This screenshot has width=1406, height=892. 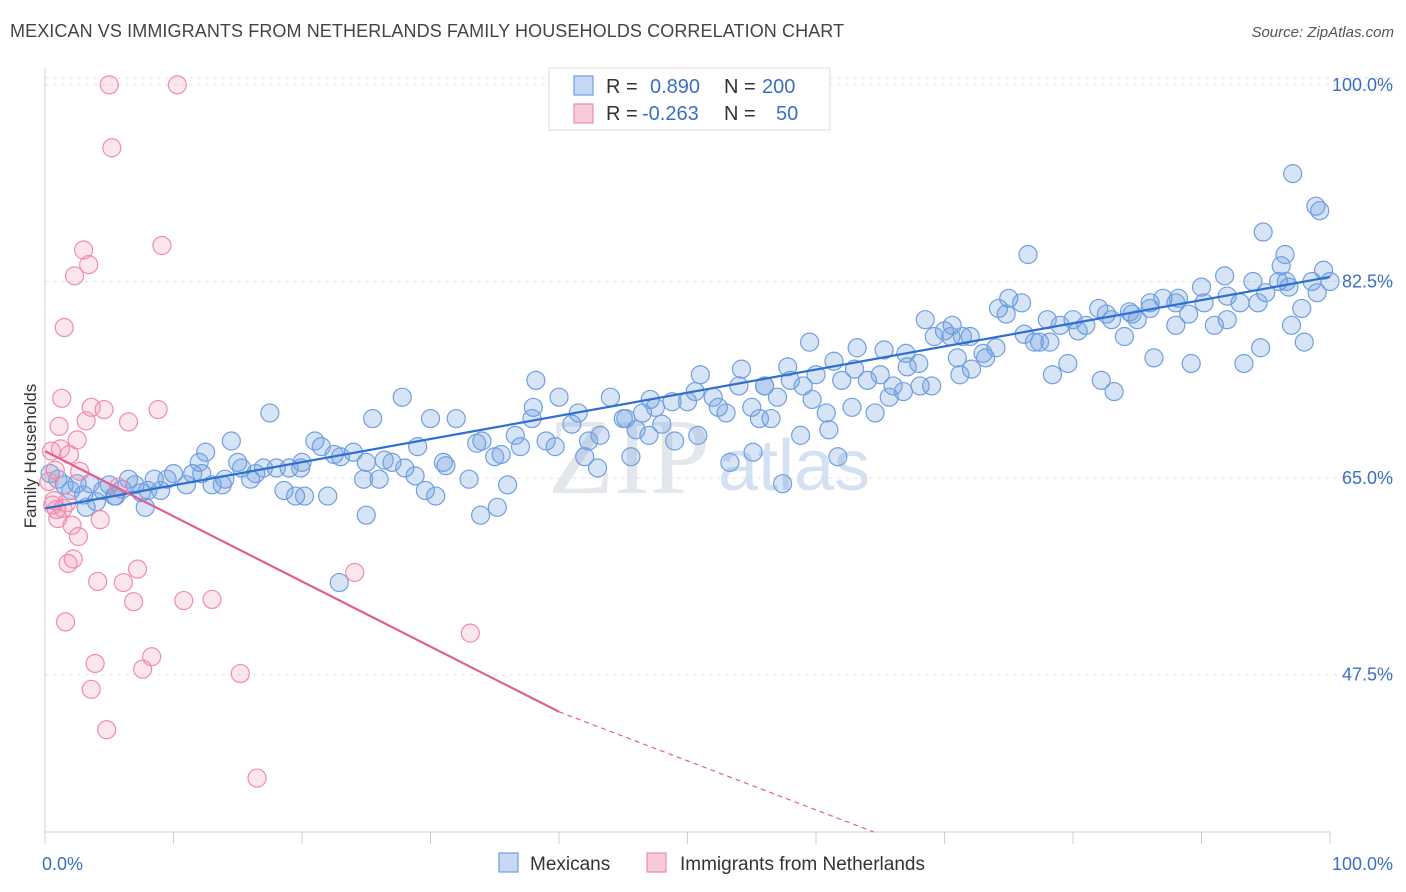 I want to click on y-axis-label: Family Households, so click(x=30, y=456).